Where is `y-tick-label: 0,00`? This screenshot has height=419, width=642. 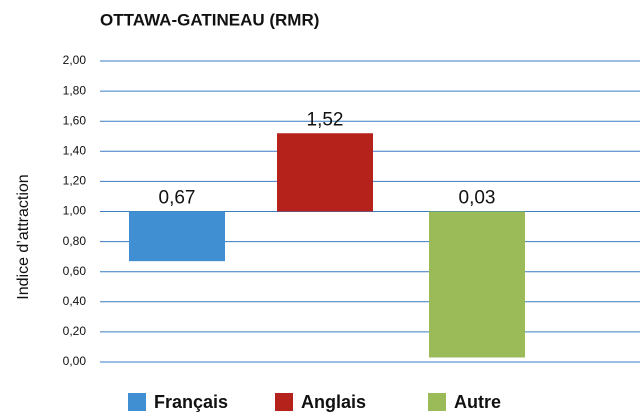 y-tick-label: 0,00 is located at coordinates (75, 361).